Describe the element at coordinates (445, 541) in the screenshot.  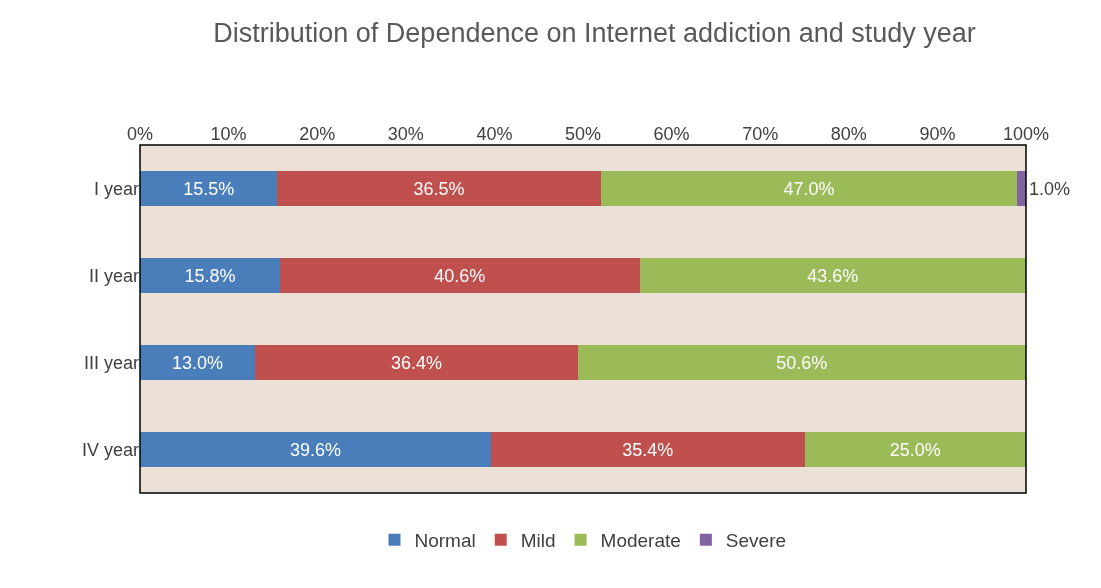
I see `legend-label: Normal` at that location.